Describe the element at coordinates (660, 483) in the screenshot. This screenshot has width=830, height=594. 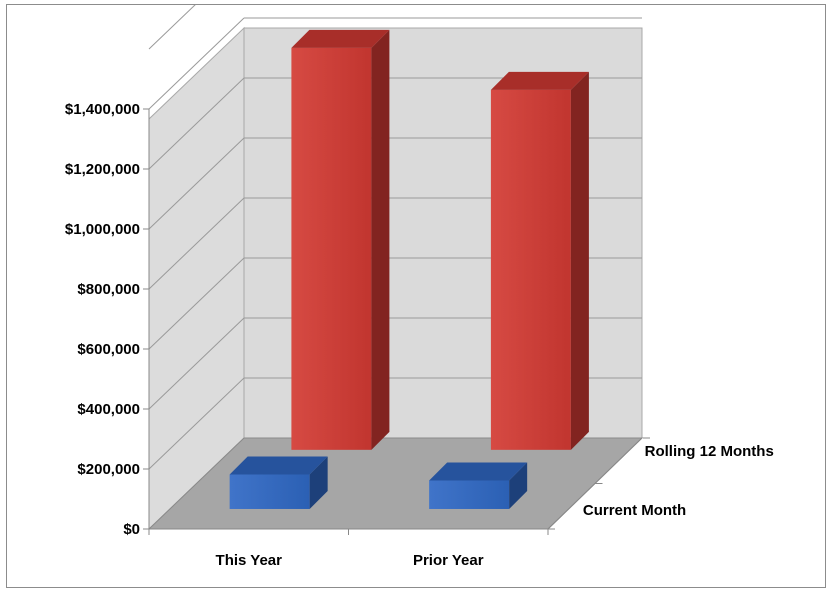
I see `series-axis: Rolling 12 Months Current Month` at that location.